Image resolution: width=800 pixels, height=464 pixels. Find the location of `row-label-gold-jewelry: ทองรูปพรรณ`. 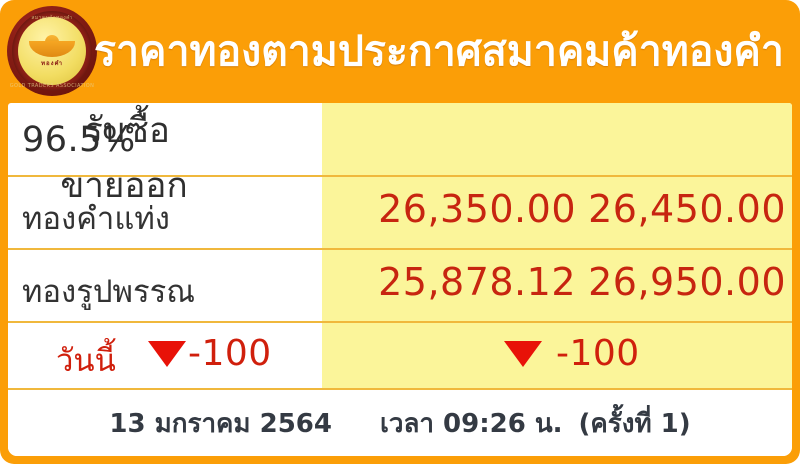

row-label-gold-jewelry: ทองรูปพรรณ is located at coordinates (109, 292).